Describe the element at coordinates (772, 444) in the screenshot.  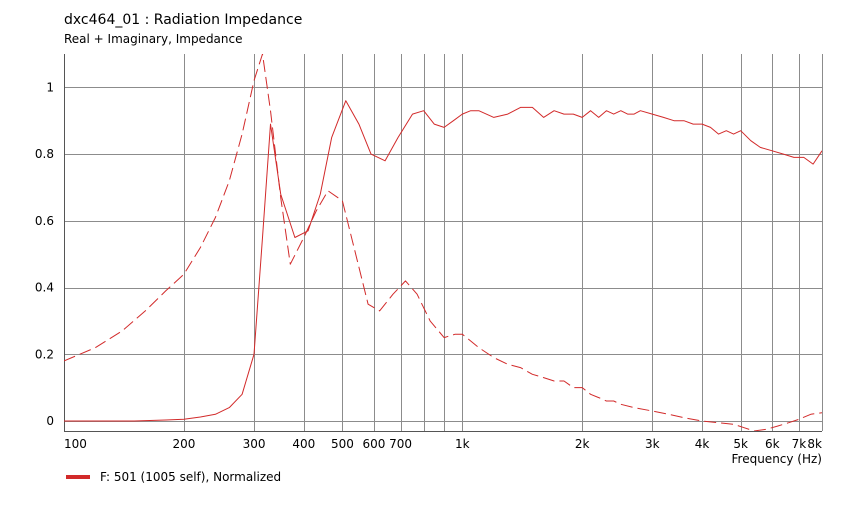
I see `x-tick-label: 6k` at that location.